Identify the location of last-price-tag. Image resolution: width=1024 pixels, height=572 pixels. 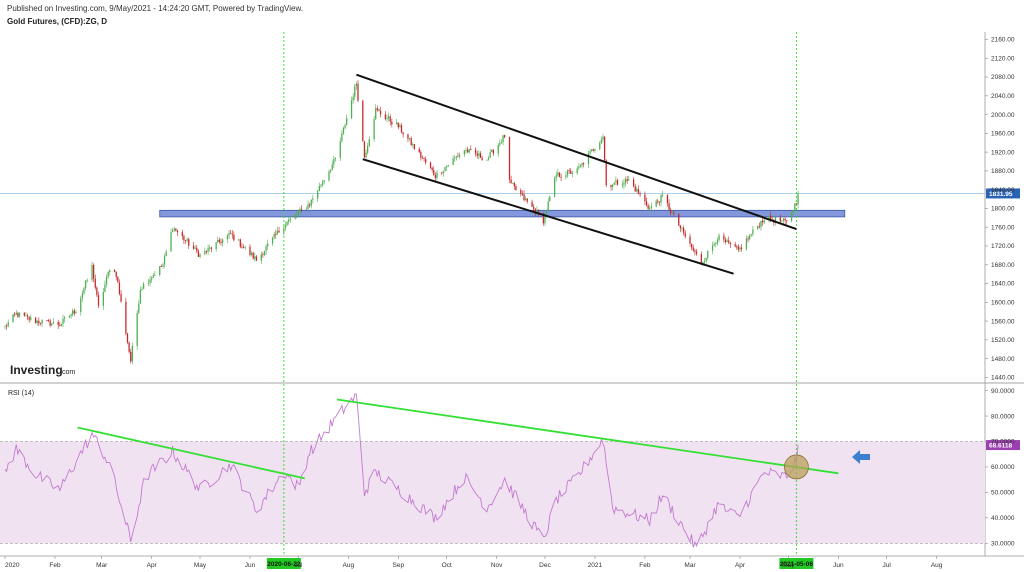
(1003, 193).